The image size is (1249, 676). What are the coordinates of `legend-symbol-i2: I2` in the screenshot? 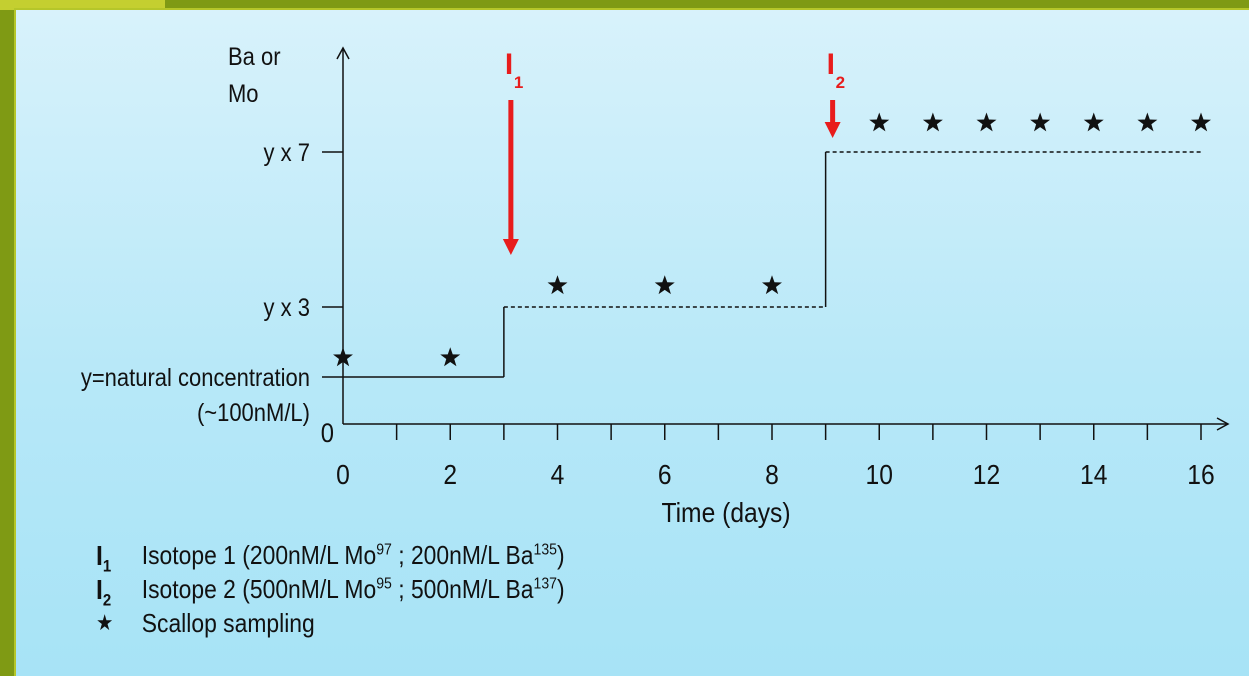 It's located at (104, 592).